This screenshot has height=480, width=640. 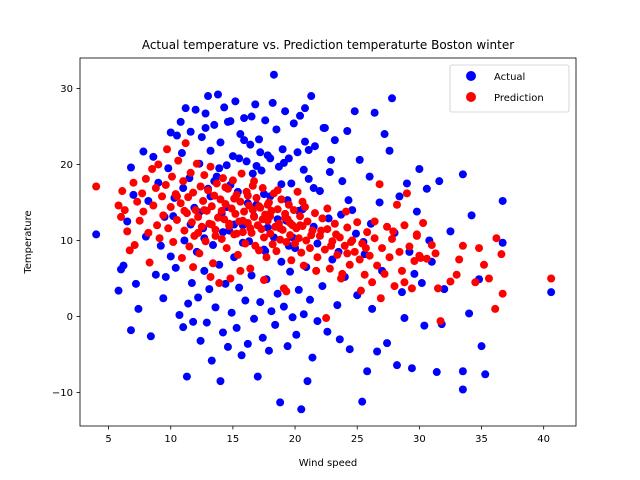 What do you see at coordinates (471, 76) in the screenshot?
I see `legend-marker-actual` at bounding box center [471, 76].